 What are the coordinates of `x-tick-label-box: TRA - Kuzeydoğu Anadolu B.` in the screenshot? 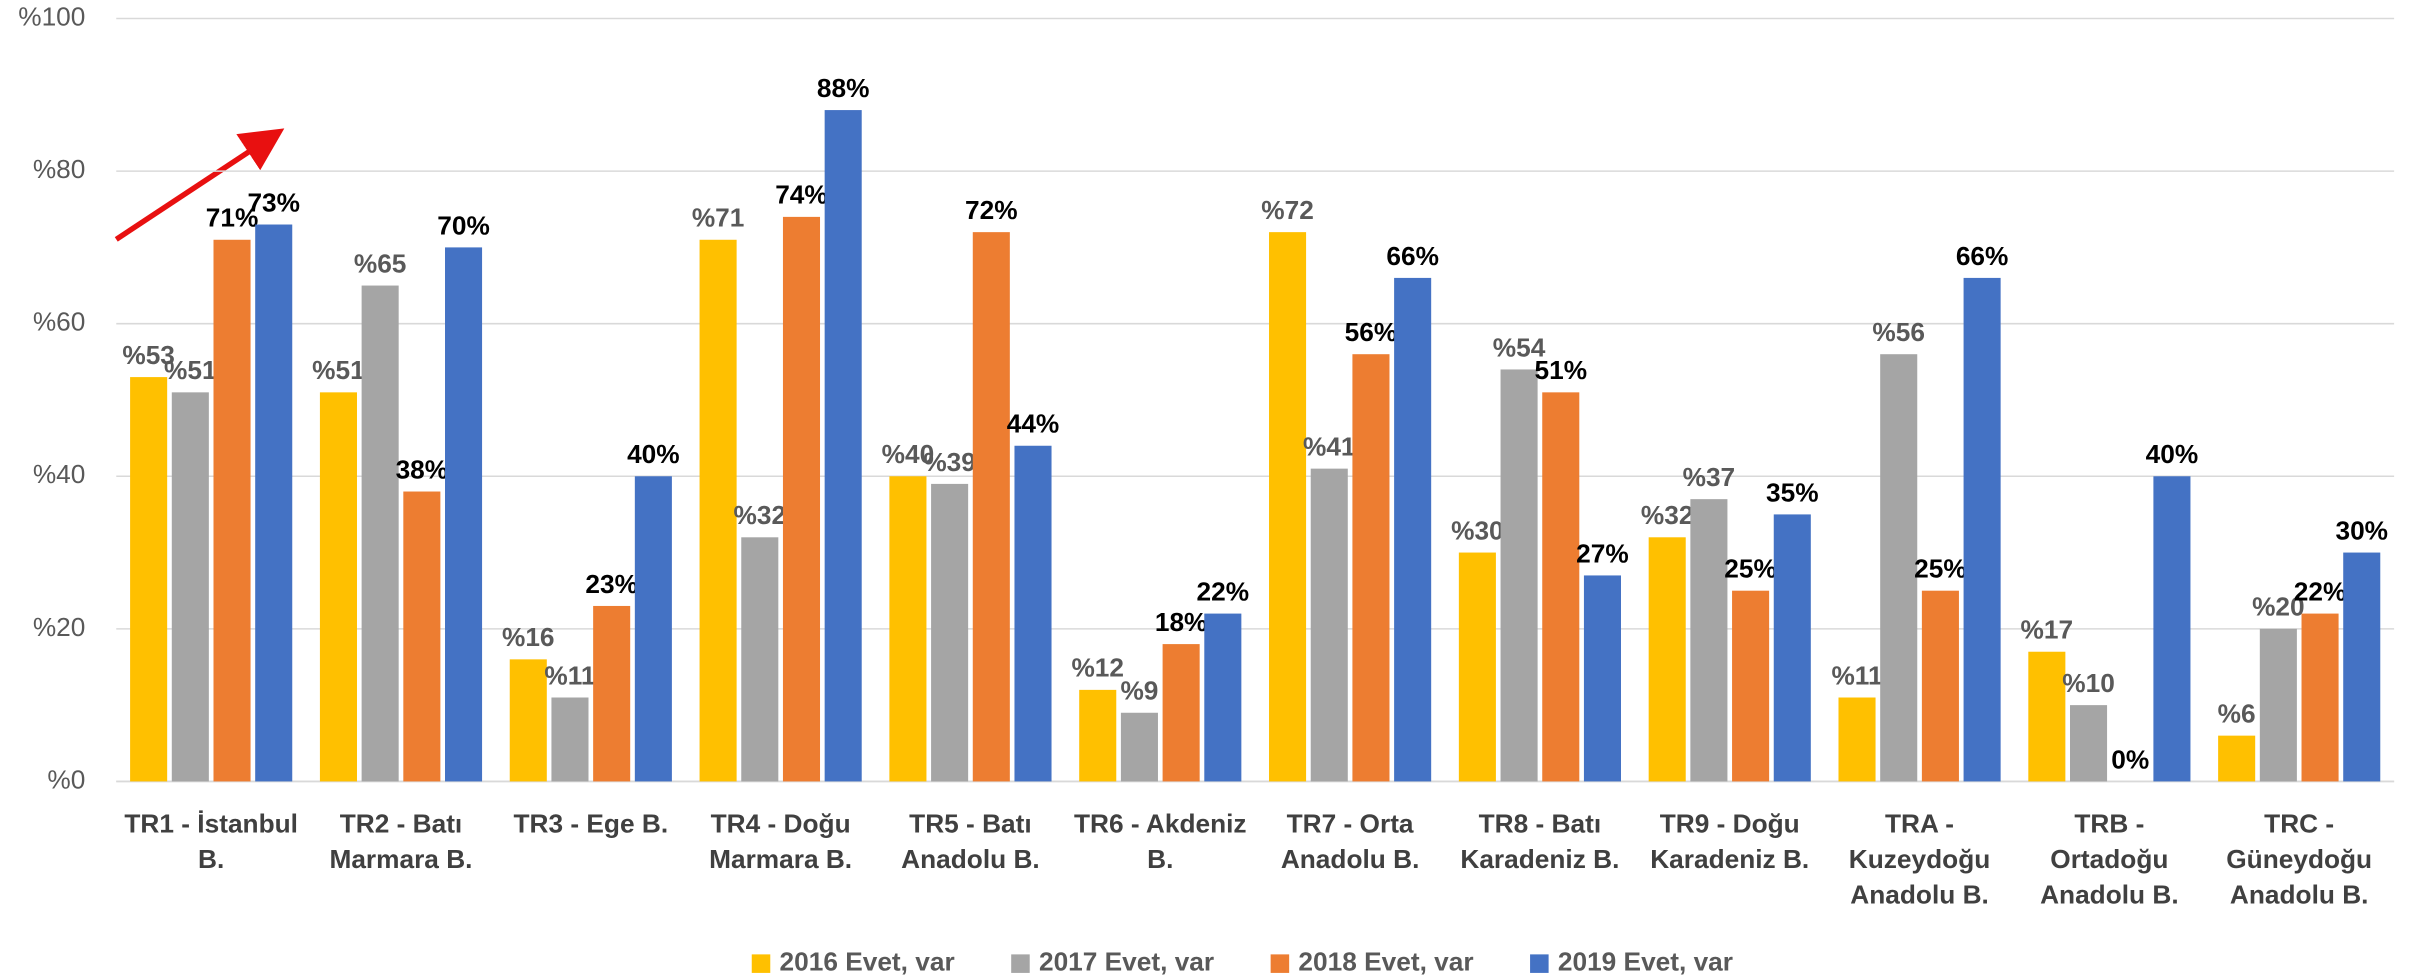 It's located at (1919, 859).